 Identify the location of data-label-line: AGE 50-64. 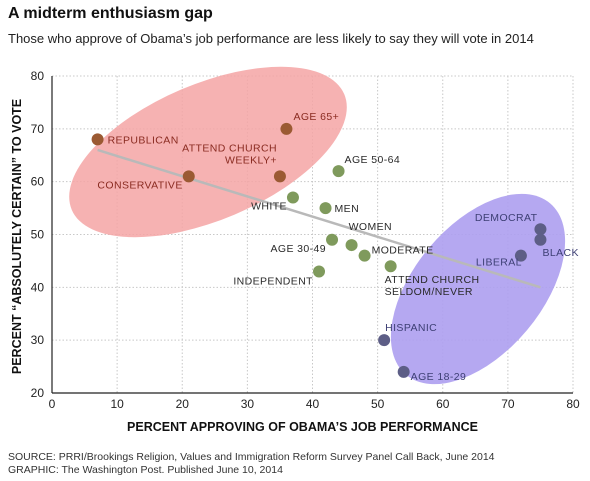
(373, 160).